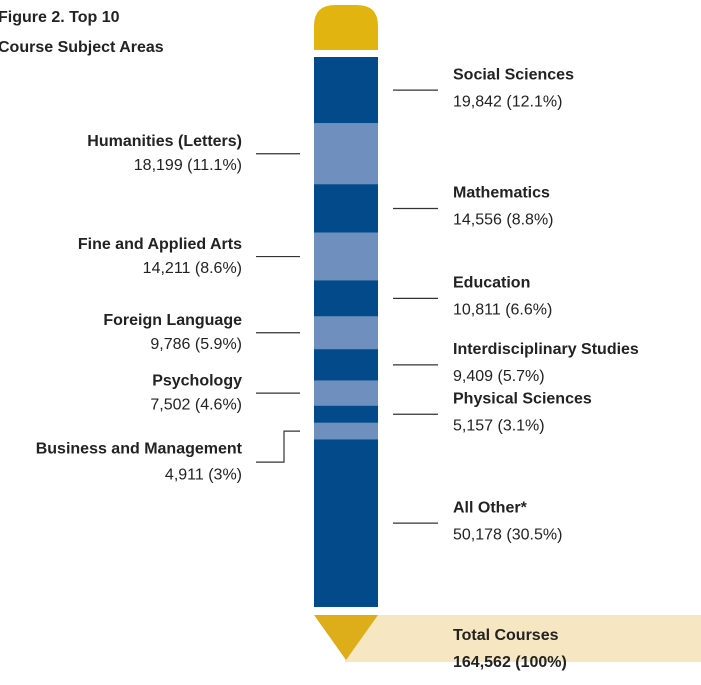 Image resolution: width=701 pixels, height=685 pixels. I want to click on value-label: 18,199 (11.1%), so click(188, 165).